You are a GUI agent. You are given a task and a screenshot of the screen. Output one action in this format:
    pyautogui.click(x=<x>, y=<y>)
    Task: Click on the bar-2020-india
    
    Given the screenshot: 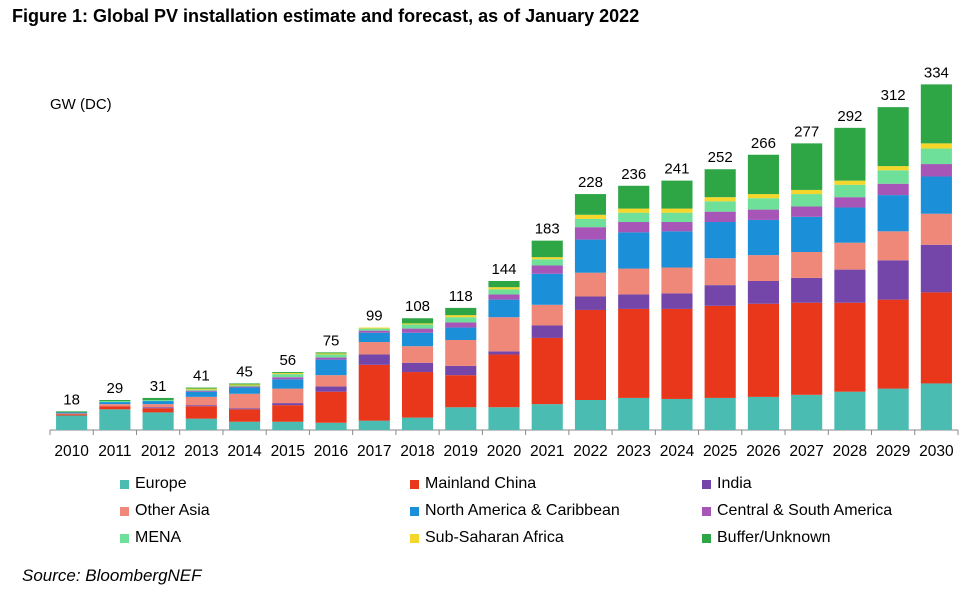 What is the action you would take?
    pyautogui.click(x=504, y=353)
    